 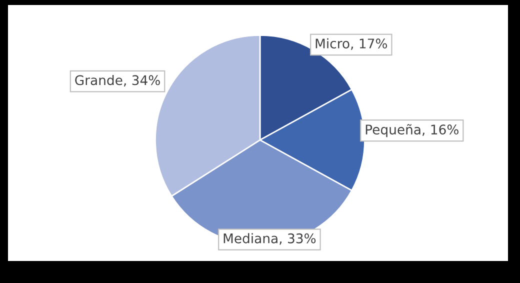 What do you see at coordinates (117, 80) in the screenshot?
I see `slice-label: Grande, 34%` at bounding box center [117, 80].